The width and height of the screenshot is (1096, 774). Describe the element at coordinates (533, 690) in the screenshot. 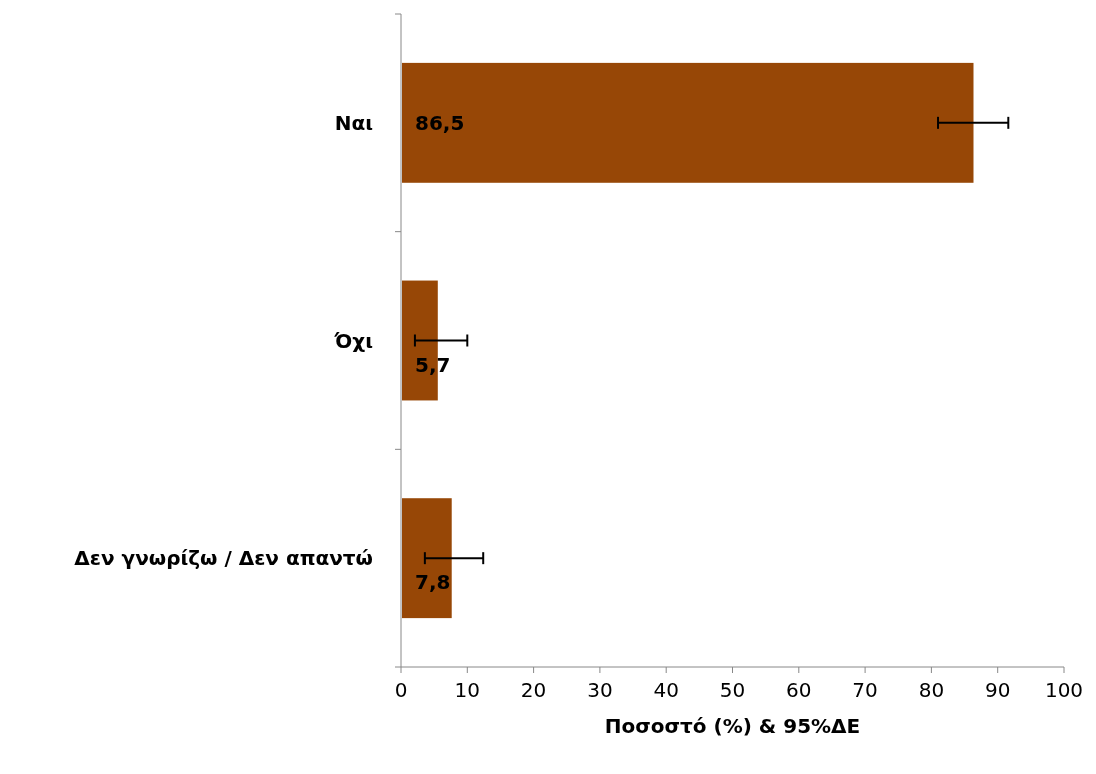

I see `x-tick-label: 20` at that location.